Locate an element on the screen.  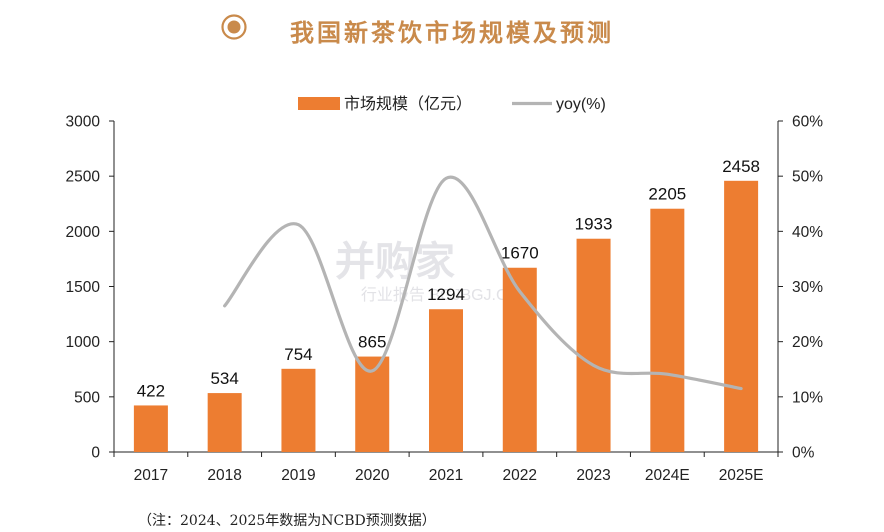
left-axis-tick-label: 1500 is located at coordinates (83, 287).